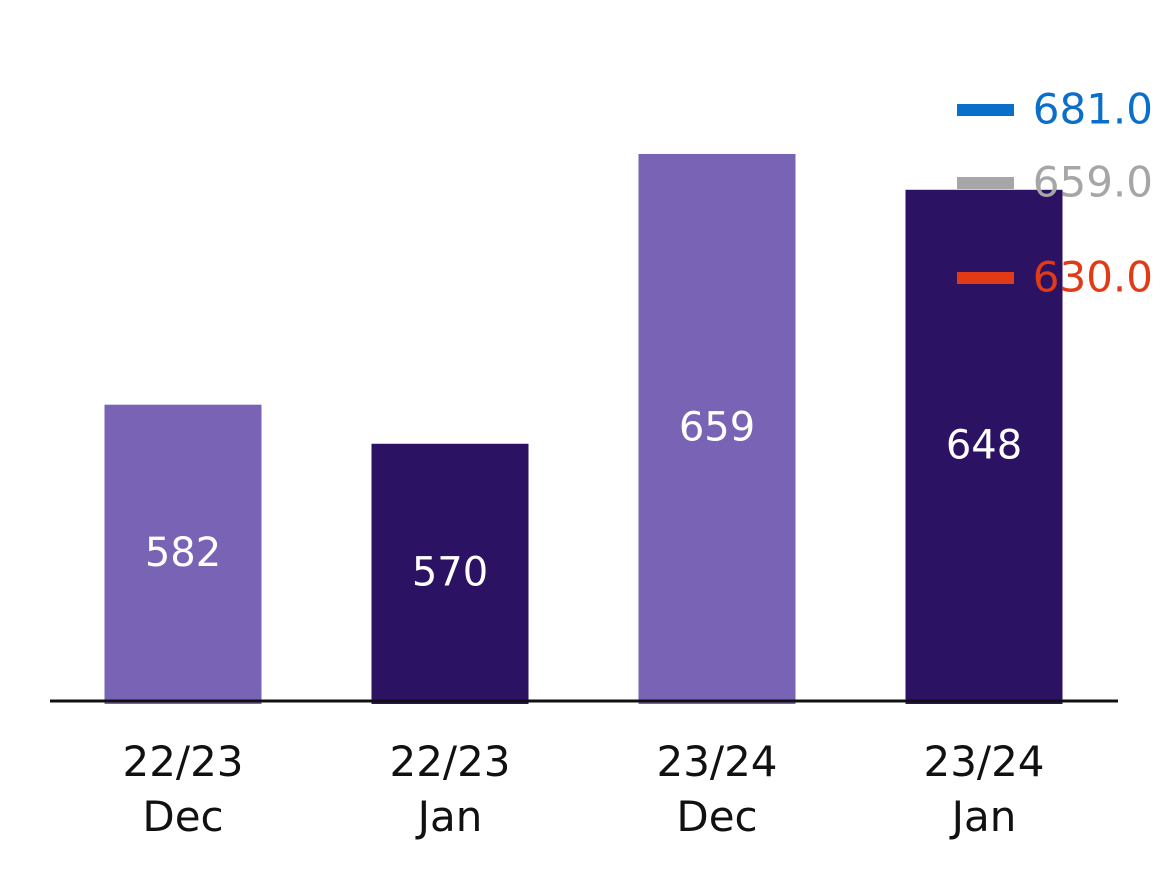  Describe the element at coordinates (583, 789) in the screenshot. I see `x-tick-labels-group: 22/23 Dec 22/23 Jan 23/24 Dec 23/24 Jan` at that location.